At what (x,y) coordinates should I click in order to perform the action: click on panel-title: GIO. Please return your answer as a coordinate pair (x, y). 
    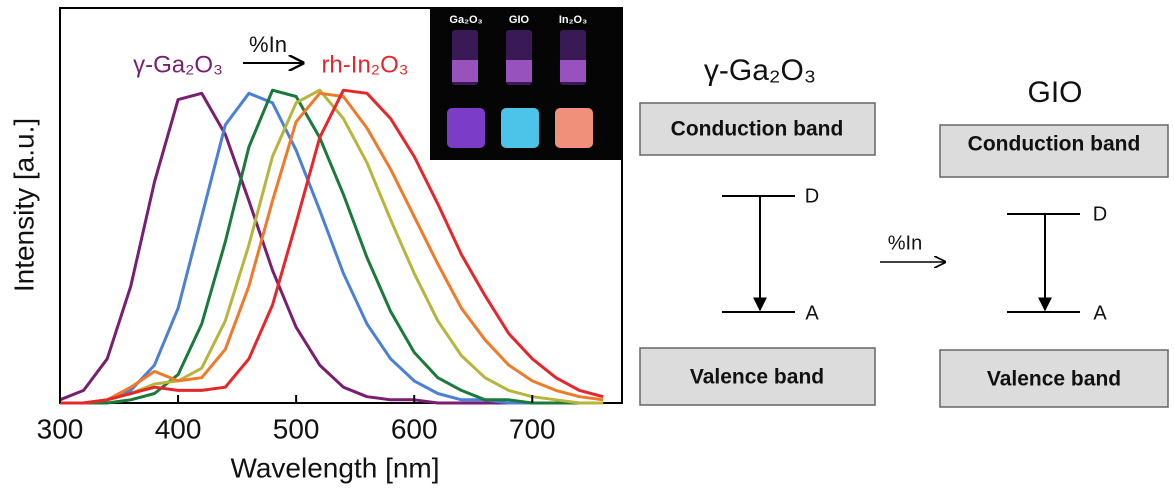
    Looking at the image, I should click on (1054, 92).